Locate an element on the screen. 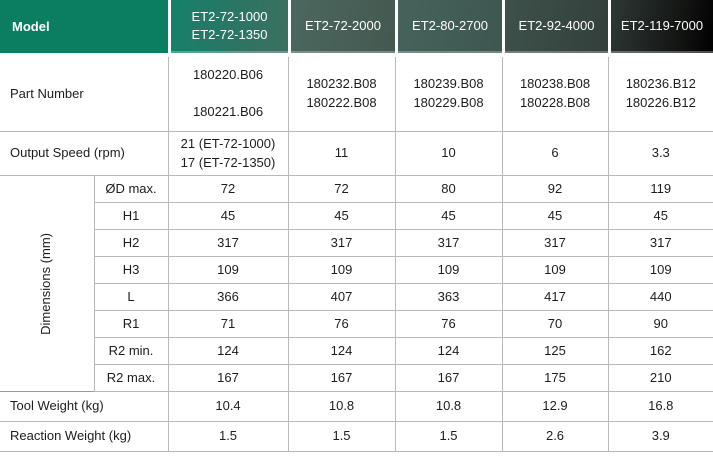 This screenshot has width=713, height=463. table-row: L 366 407 363 417 440 is located at coordinates (356, 297).